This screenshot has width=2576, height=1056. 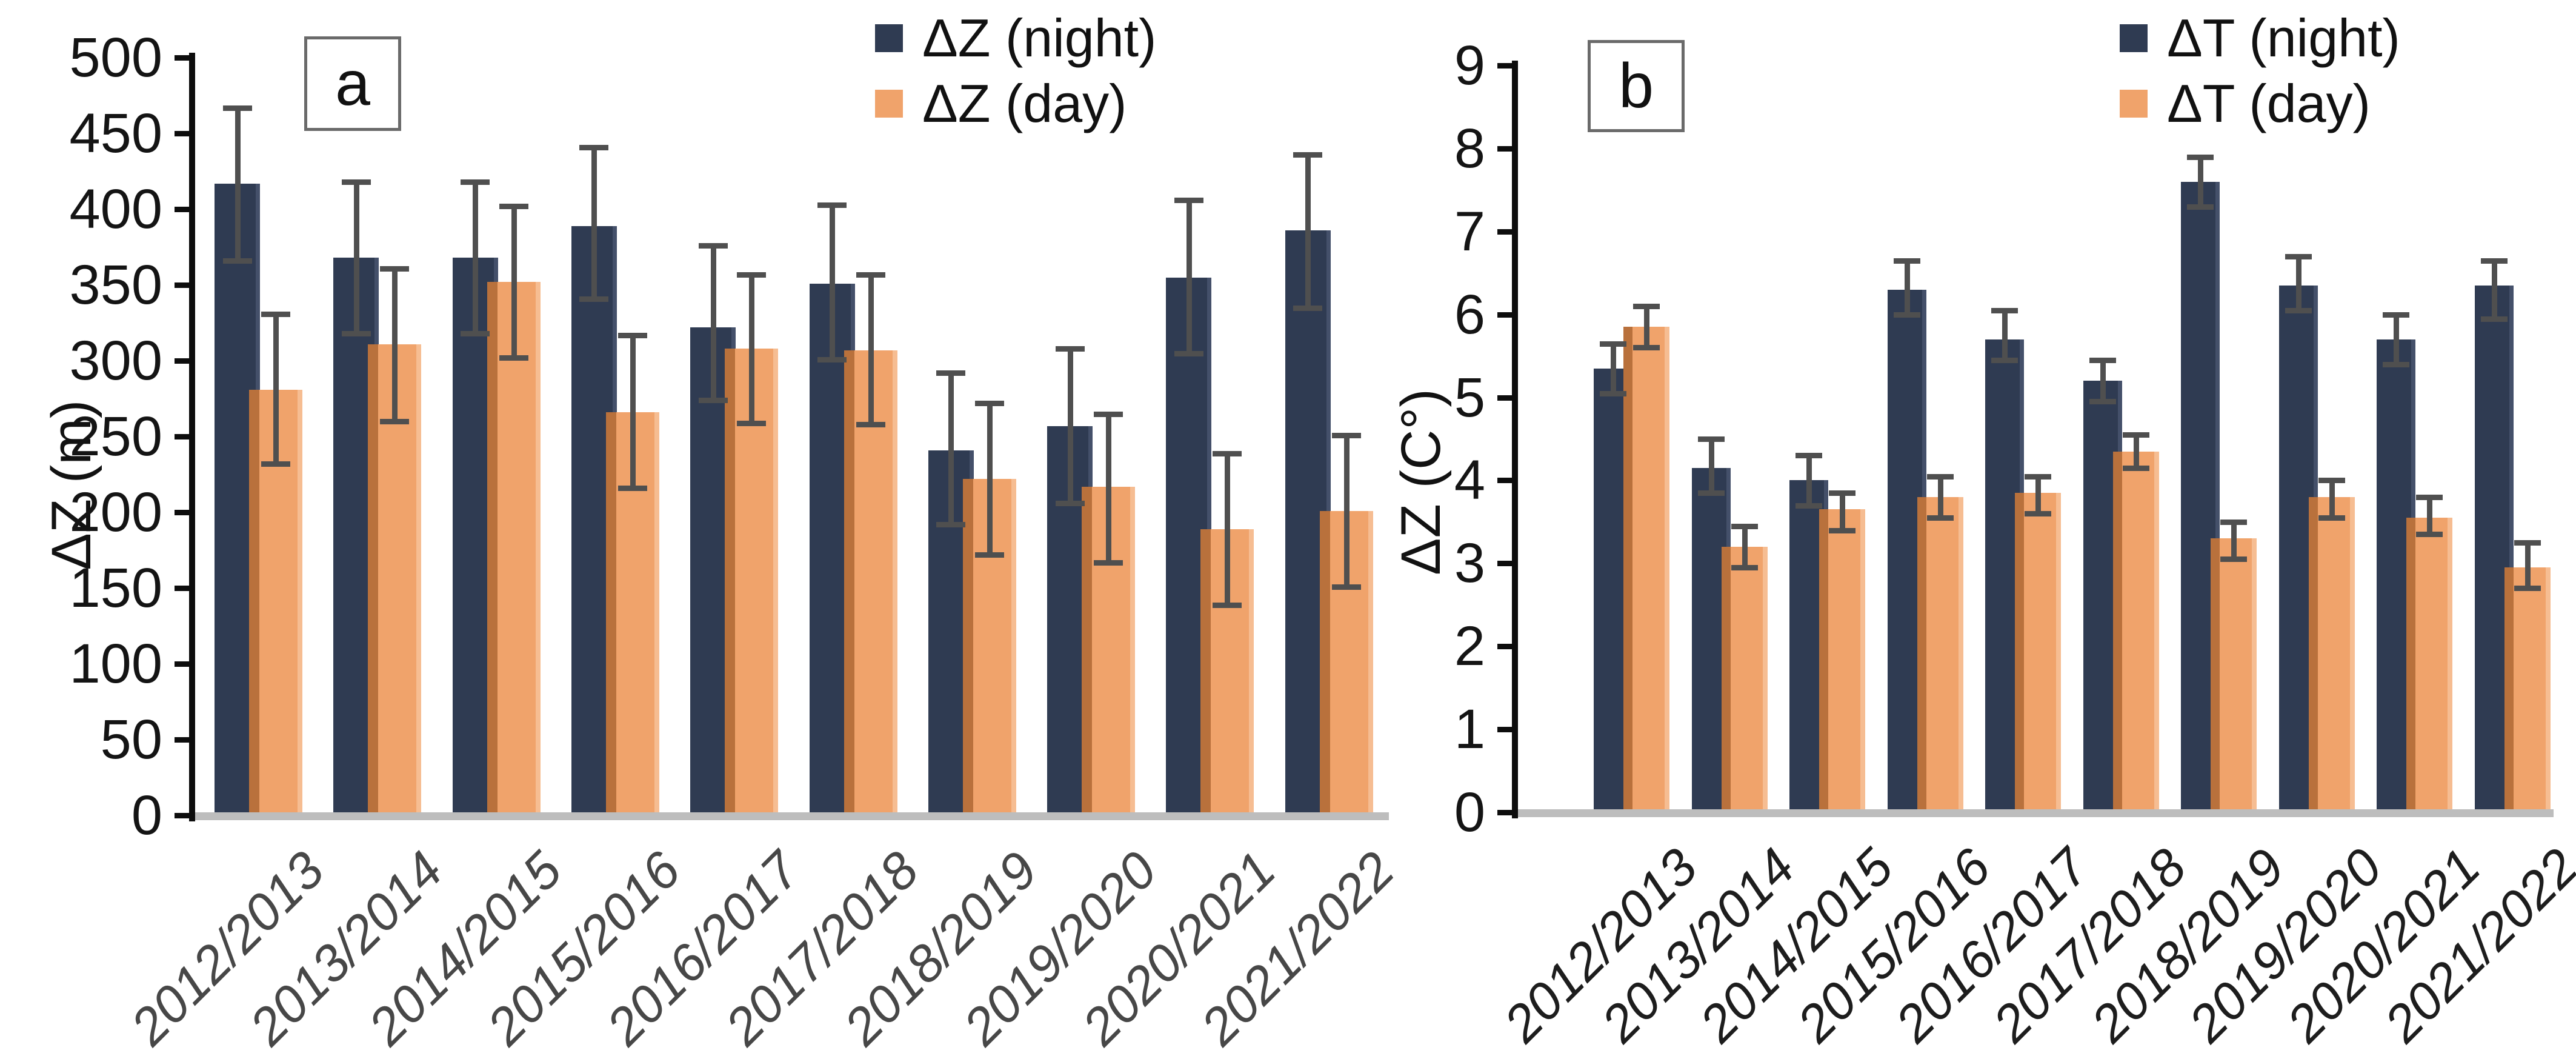 What do you see at coordinates (116, 436) in the screenshot?
I see `y-tick-label: 250` at bounding box center [116, 436].